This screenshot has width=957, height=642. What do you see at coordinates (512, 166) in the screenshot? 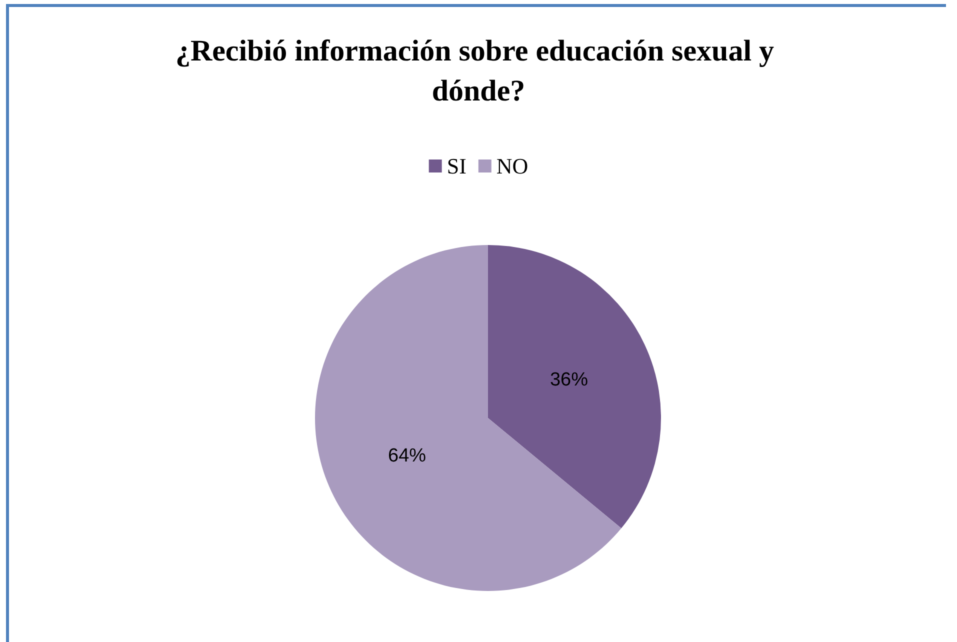
I see `legend-label: NO` at bounding box center [512, 166].